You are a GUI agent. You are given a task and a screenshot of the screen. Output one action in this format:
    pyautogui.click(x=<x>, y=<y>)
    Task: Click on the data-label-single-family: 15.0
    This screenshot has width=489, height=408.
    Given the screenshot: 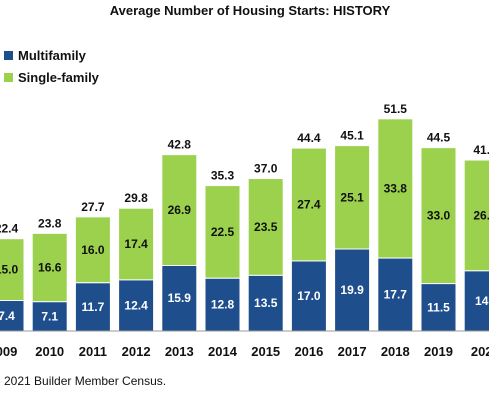 What is the action you would take?
    pyautogui.click(x=9, y=270)
    